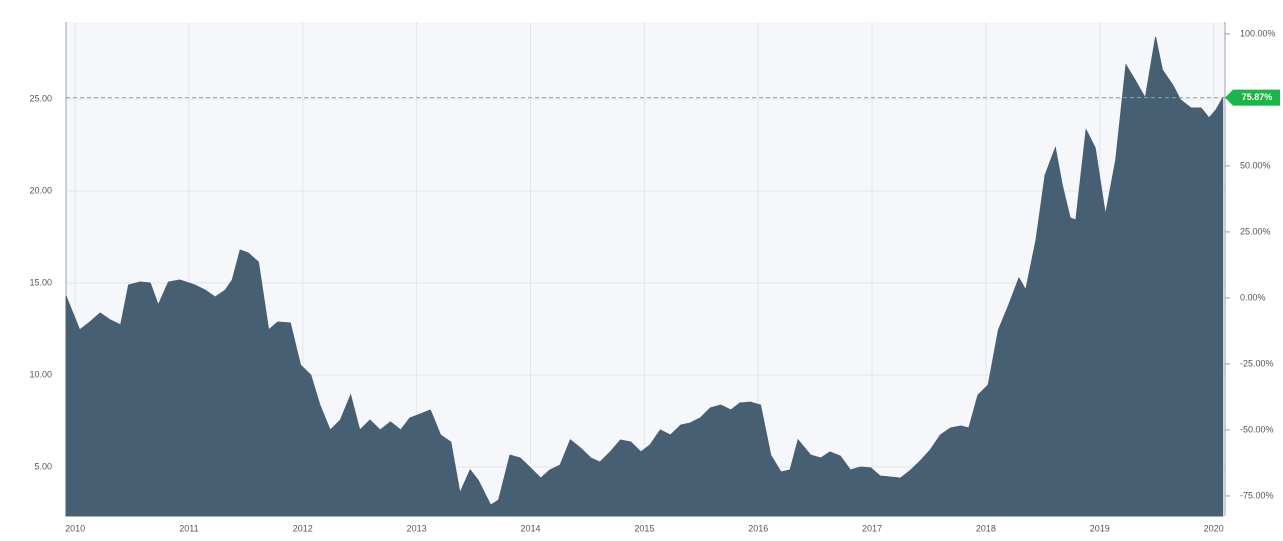  Describe the element at coordinates (1255, 231) in the screenshot. I see `y2-tick-label: 25.00%` at that location.